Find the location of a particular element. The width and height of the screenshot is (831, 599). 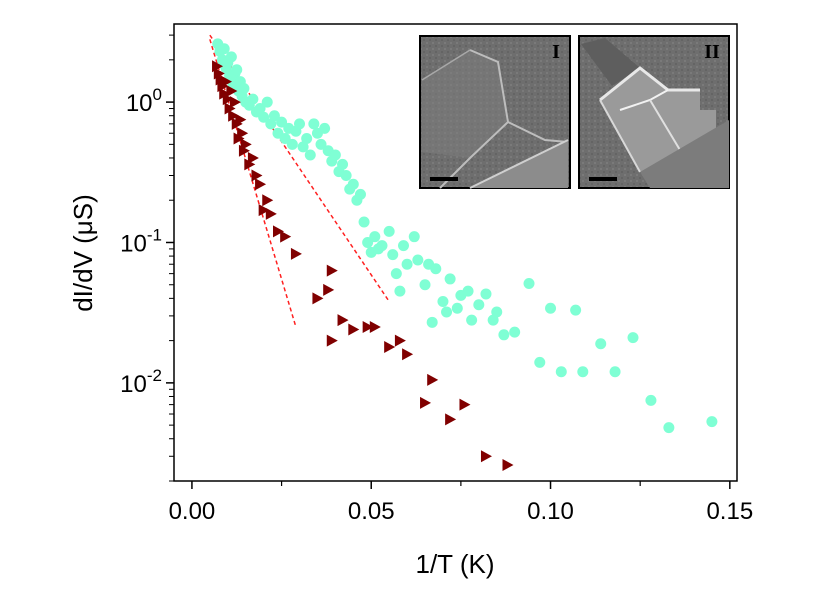

x-tick-label: 0.00 is located at coordinates (192, 511).